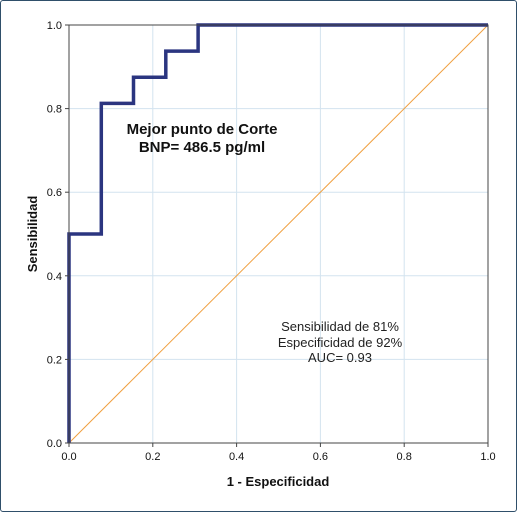  Describe the element at coordinates (54, 277) in the screenshot. I see `y-tick-label: 0.4` at that location.